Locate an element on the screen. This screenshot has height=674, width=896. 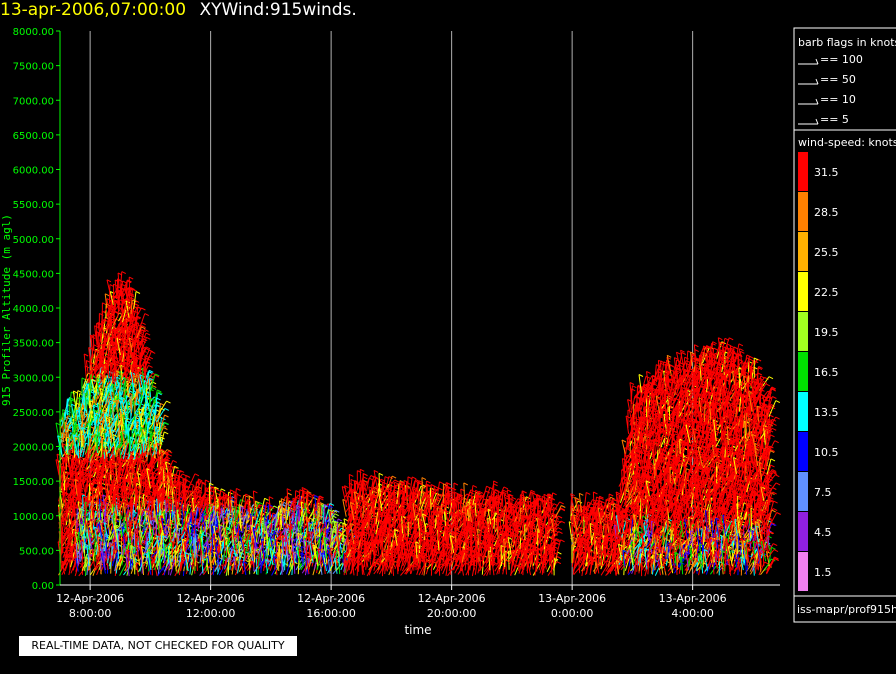
chart-title: XYWind:915winds. is located at coordinates (278, 10).